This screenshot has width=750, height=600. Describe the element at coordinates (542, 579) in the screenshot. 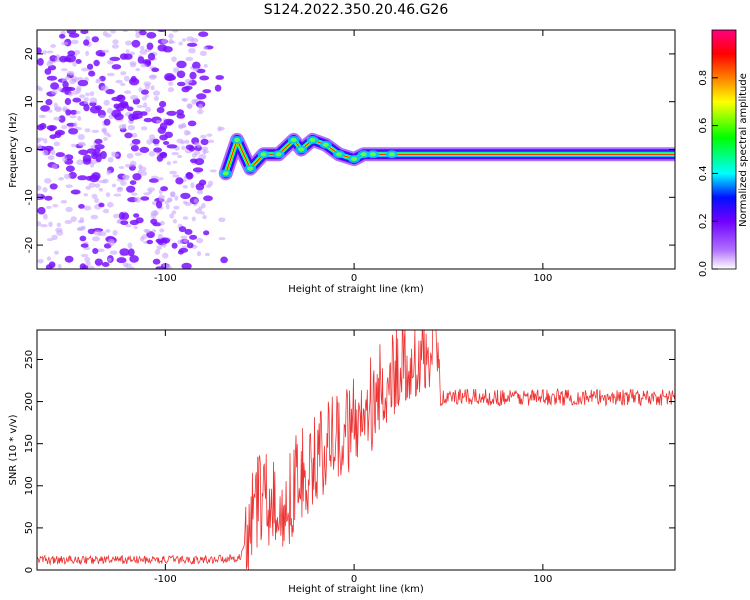

I see `x-tick-label: 100` at that location.